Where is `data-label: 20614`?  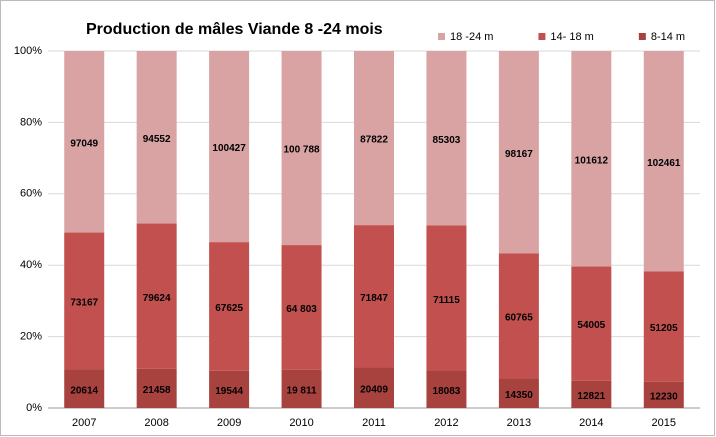 data-label: 20614 is located at coordinates (84, 390).